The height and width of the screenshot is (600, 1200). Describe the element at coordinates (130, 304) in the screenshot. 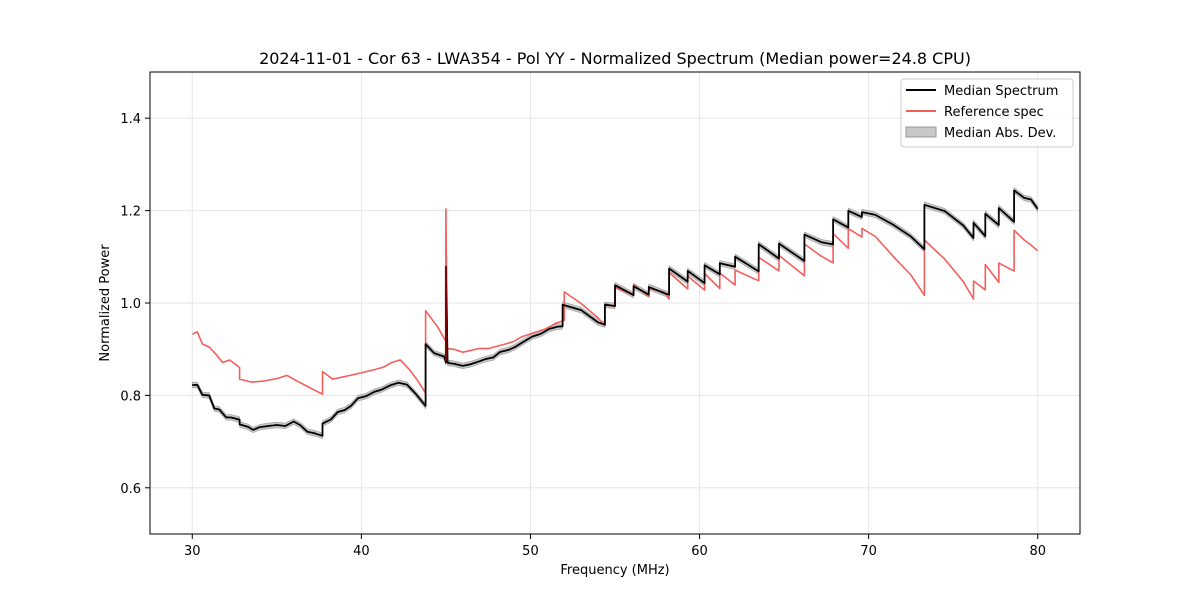

I see `y-tick-label: 1.0` at that location.